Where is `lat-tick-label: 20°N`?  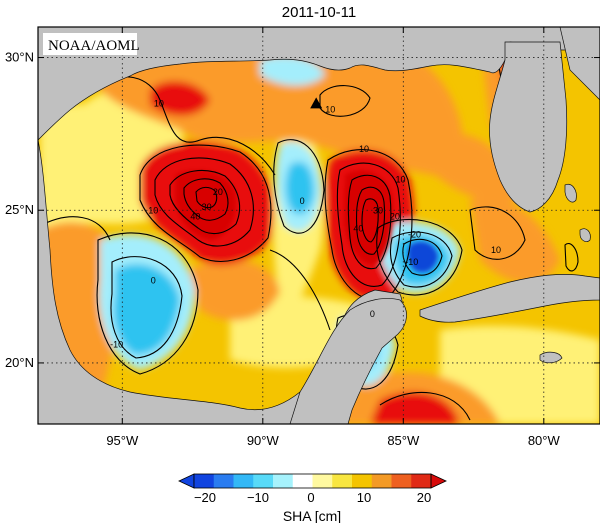 lat-tick-label: 20°N is located at coordinates (19, 362).